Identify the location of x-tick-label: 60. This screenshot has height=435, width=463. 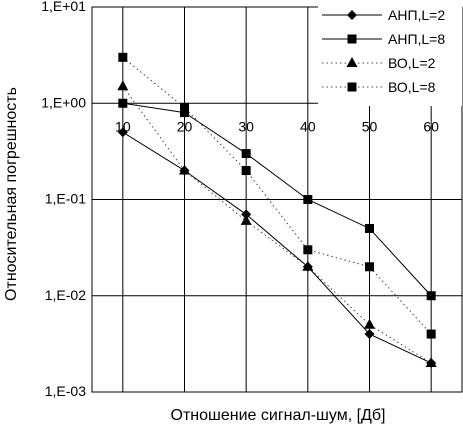
(431, 126).